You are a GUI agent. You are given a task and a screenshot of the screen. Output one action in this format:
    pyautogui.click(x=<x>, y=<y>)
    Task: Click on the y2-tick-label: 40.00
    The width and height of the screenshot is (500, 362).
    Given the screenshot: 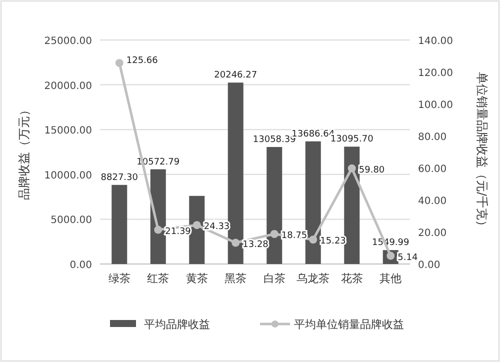 What is the action you would take?
    pyautogui.click(x=432, y=201)
    